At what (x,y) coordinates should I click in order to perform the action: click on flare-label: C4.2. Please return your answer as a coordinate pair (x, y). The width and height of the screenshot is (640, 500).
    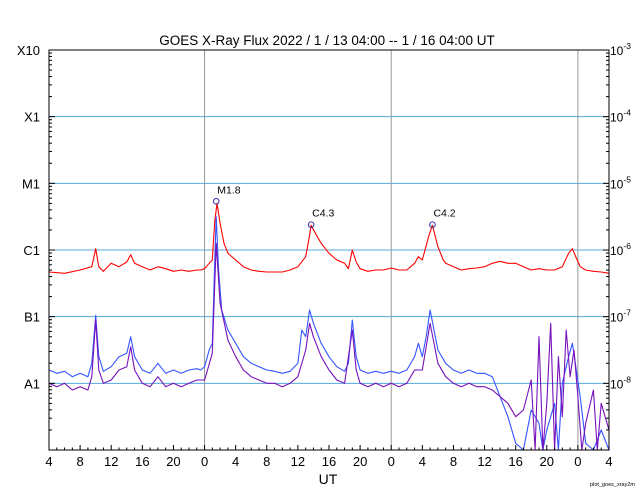
    Looking at the image, I should click on (444, 214).